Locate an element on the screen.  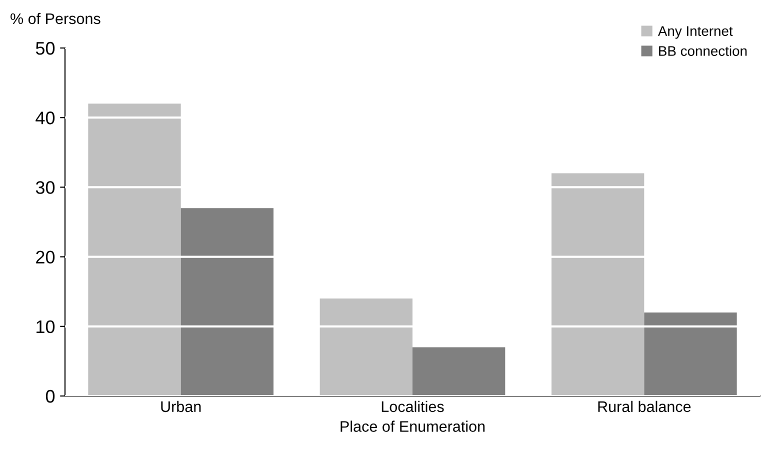
y-tick-label: 0 is located at coordinates (50, 396).